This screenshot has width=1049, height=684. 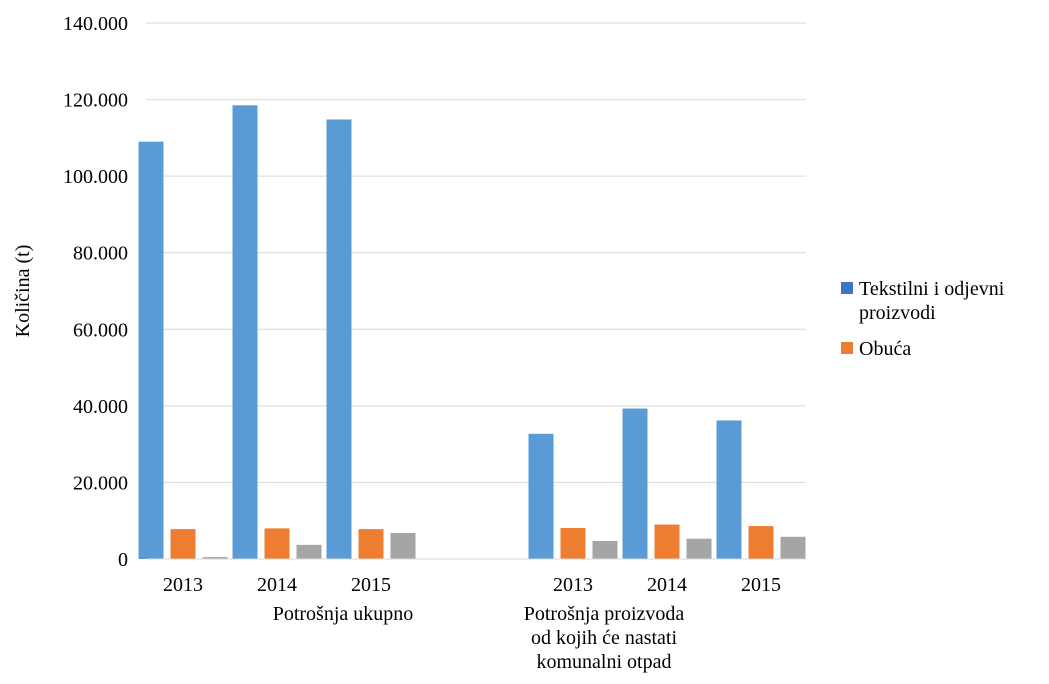 What do you see at coordinates (885, 349) in the screenshot?
I see `legend-label: Obuća` at bounding box center [885, 349].